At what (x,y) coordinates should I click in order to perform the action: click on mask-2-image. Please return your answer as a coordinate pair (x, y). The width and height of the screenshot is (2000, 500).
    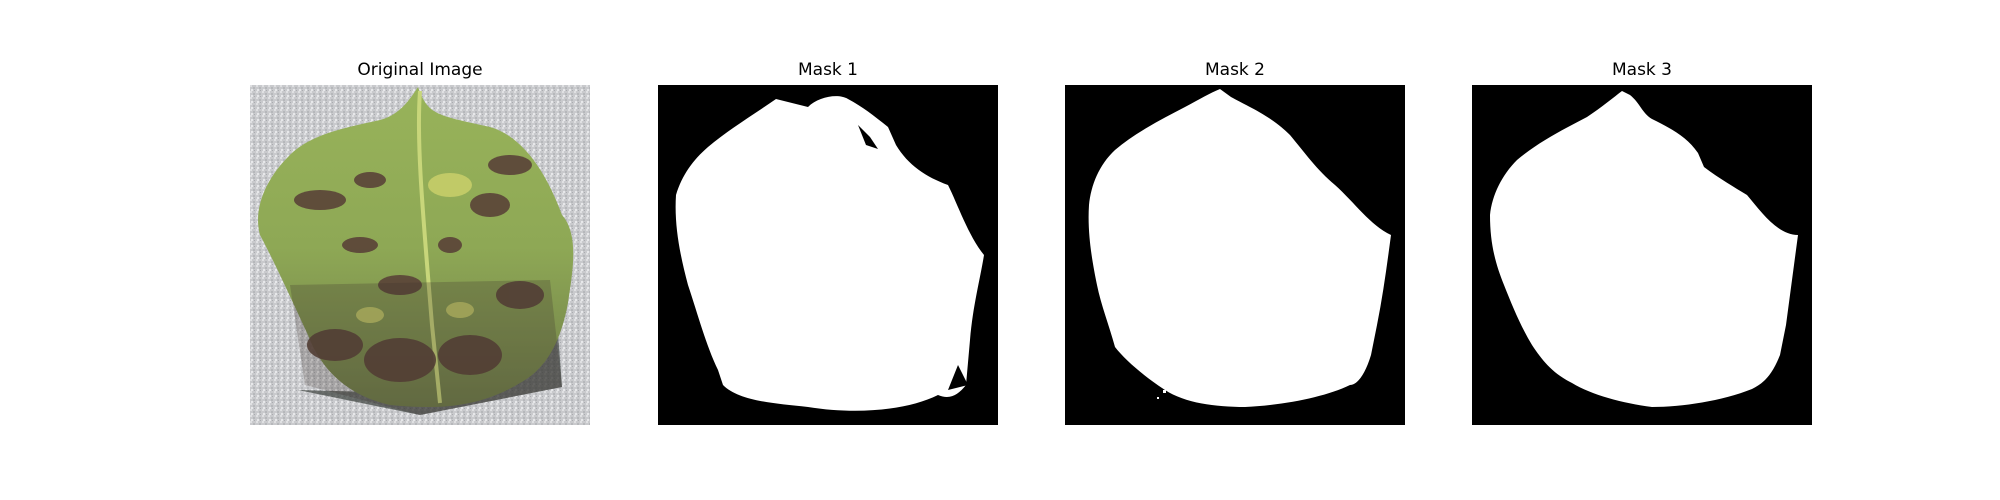
    Looking at the image, I should click on (1235, 255).